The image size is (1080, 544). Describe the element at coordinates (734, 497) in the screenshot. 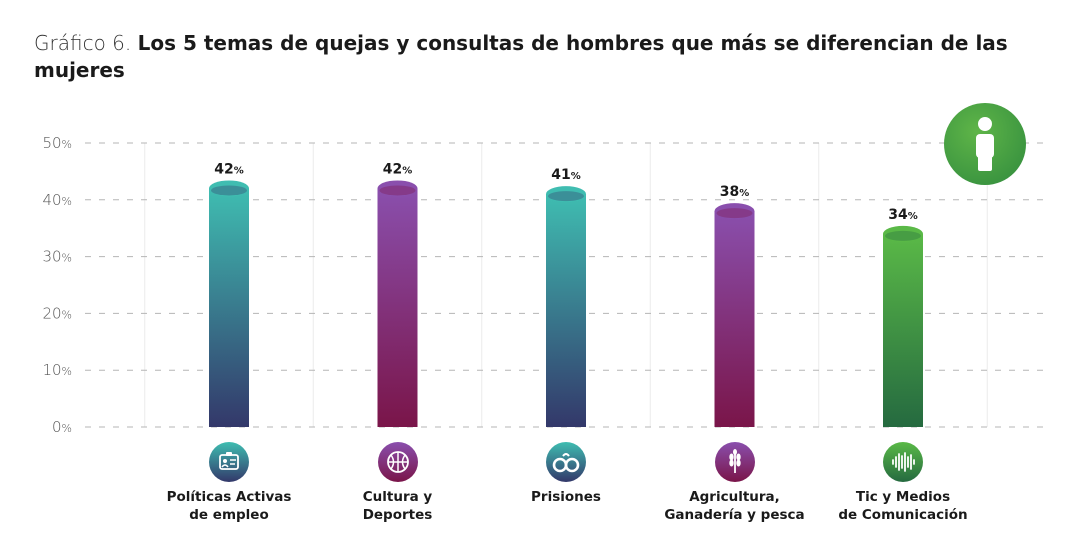

I see `category-label-line: Agricultura,` at that location.